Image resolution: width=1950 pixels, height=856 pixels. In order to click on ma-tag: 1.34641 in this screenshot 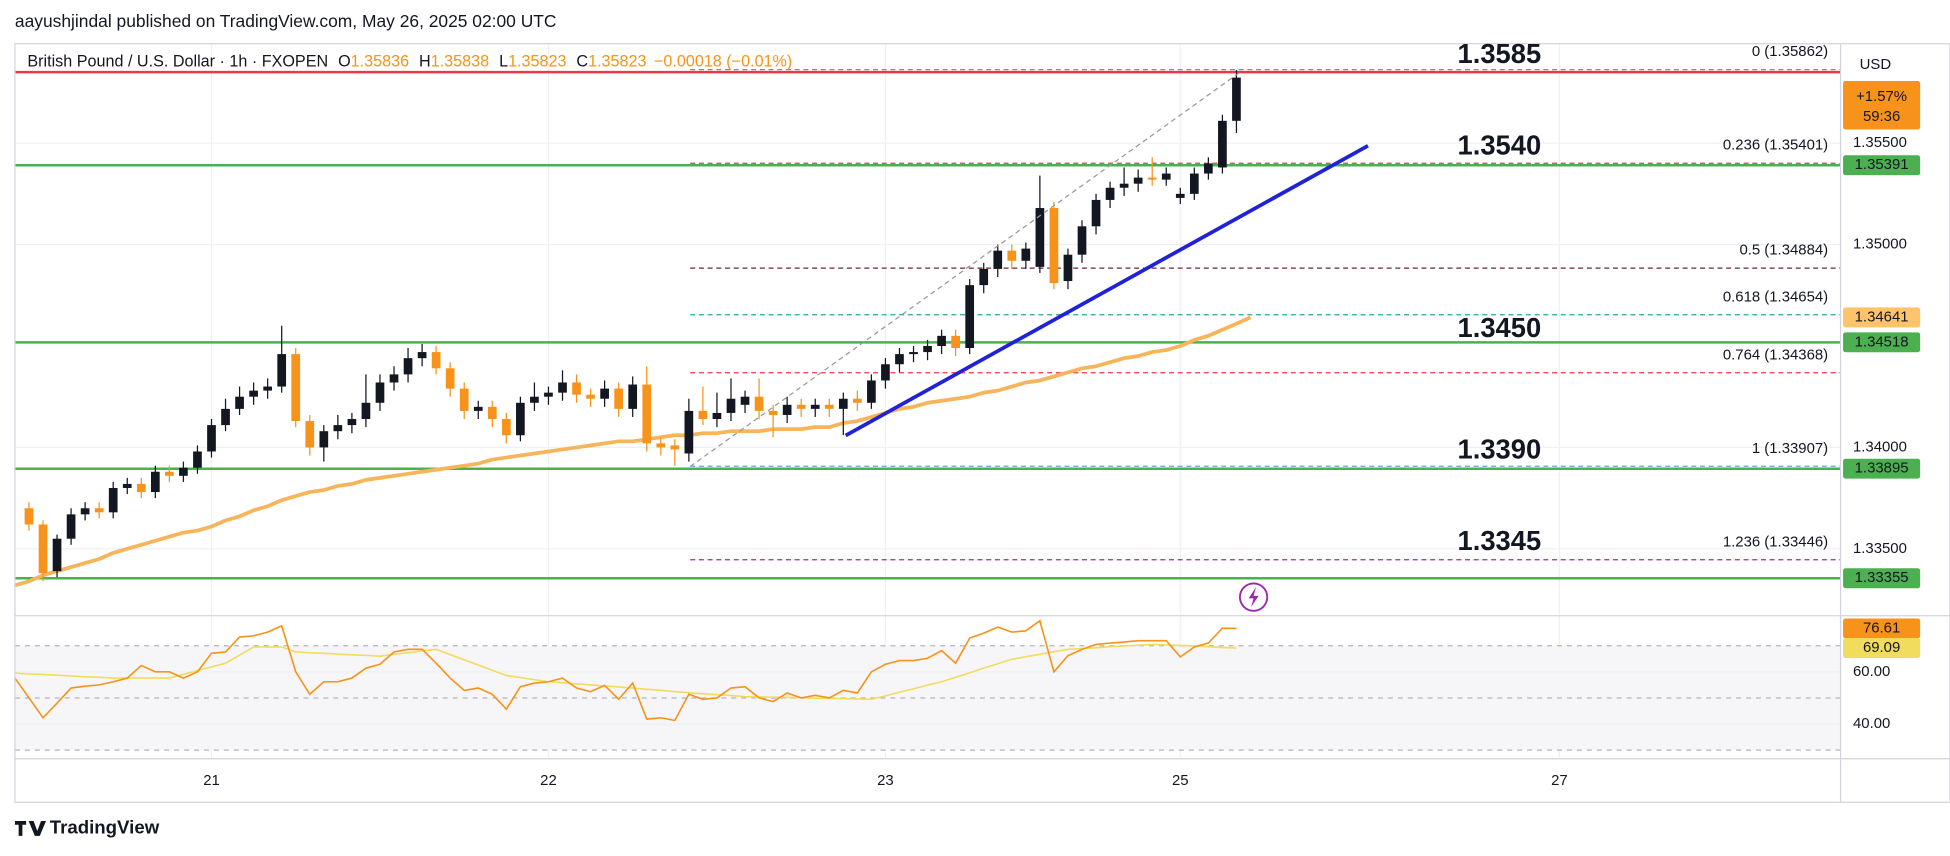, I will do `click(1882, 316)`.